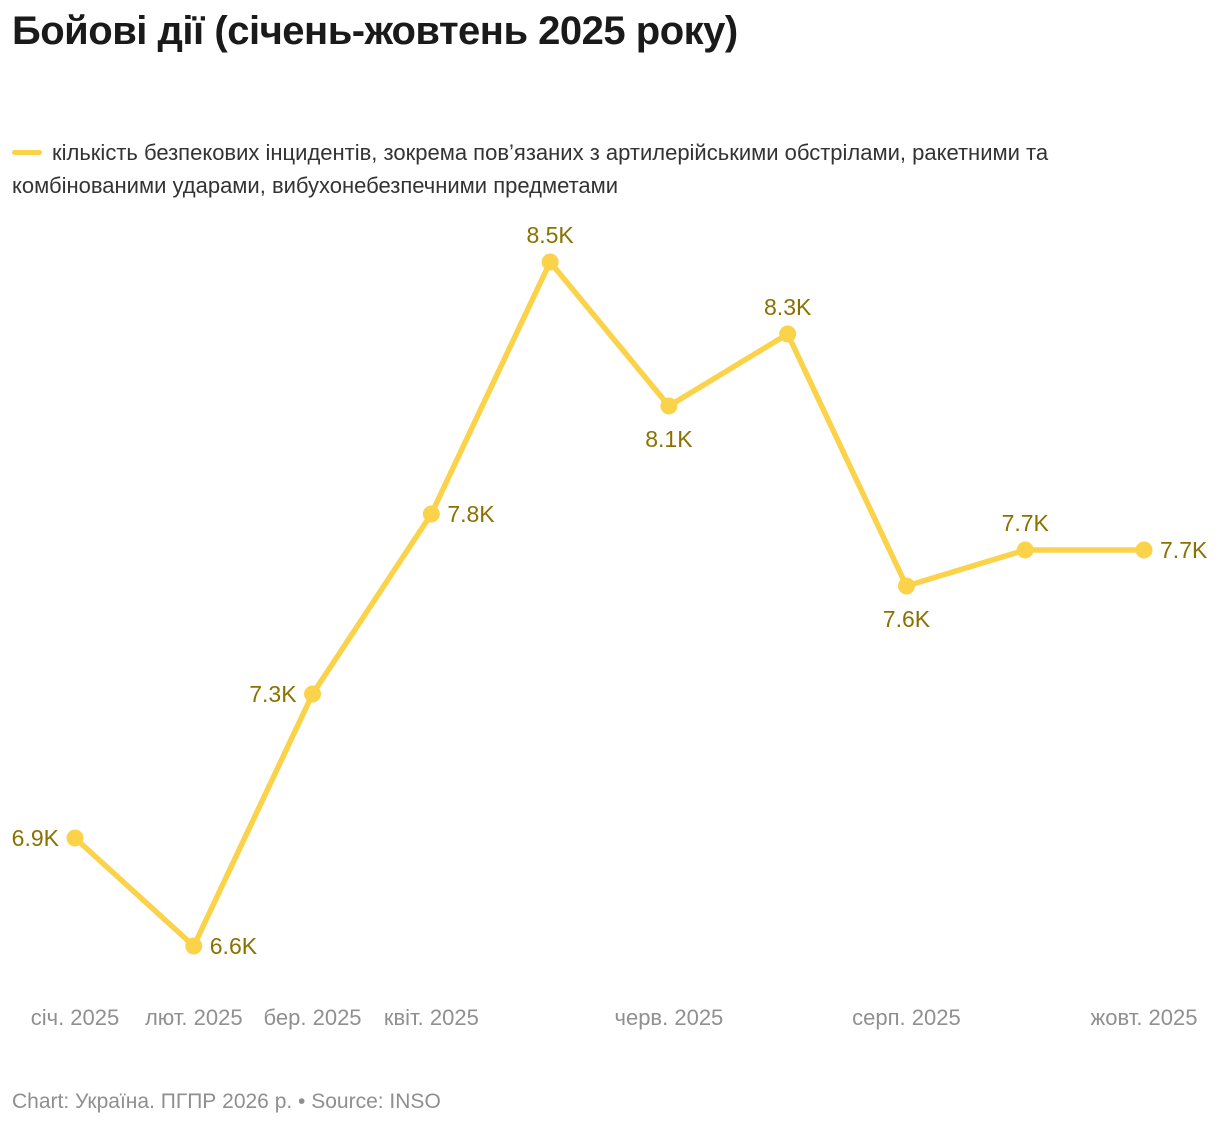 This screenshot has width=1220, height=1128. I want to click on data-point-label: 8.5K, so click(550, 235).